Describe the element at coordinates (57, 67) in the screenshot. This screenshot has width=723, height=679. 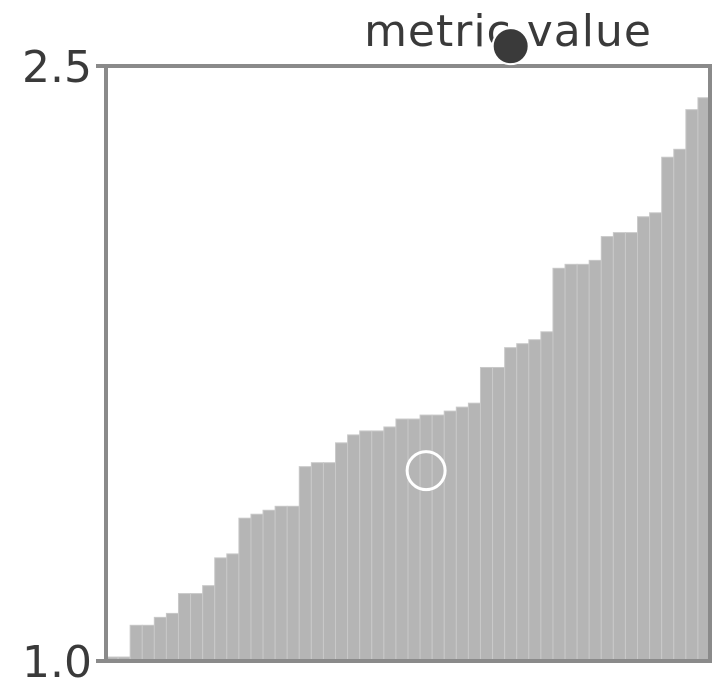
I see `y-tick-label: 2.5` at that location.